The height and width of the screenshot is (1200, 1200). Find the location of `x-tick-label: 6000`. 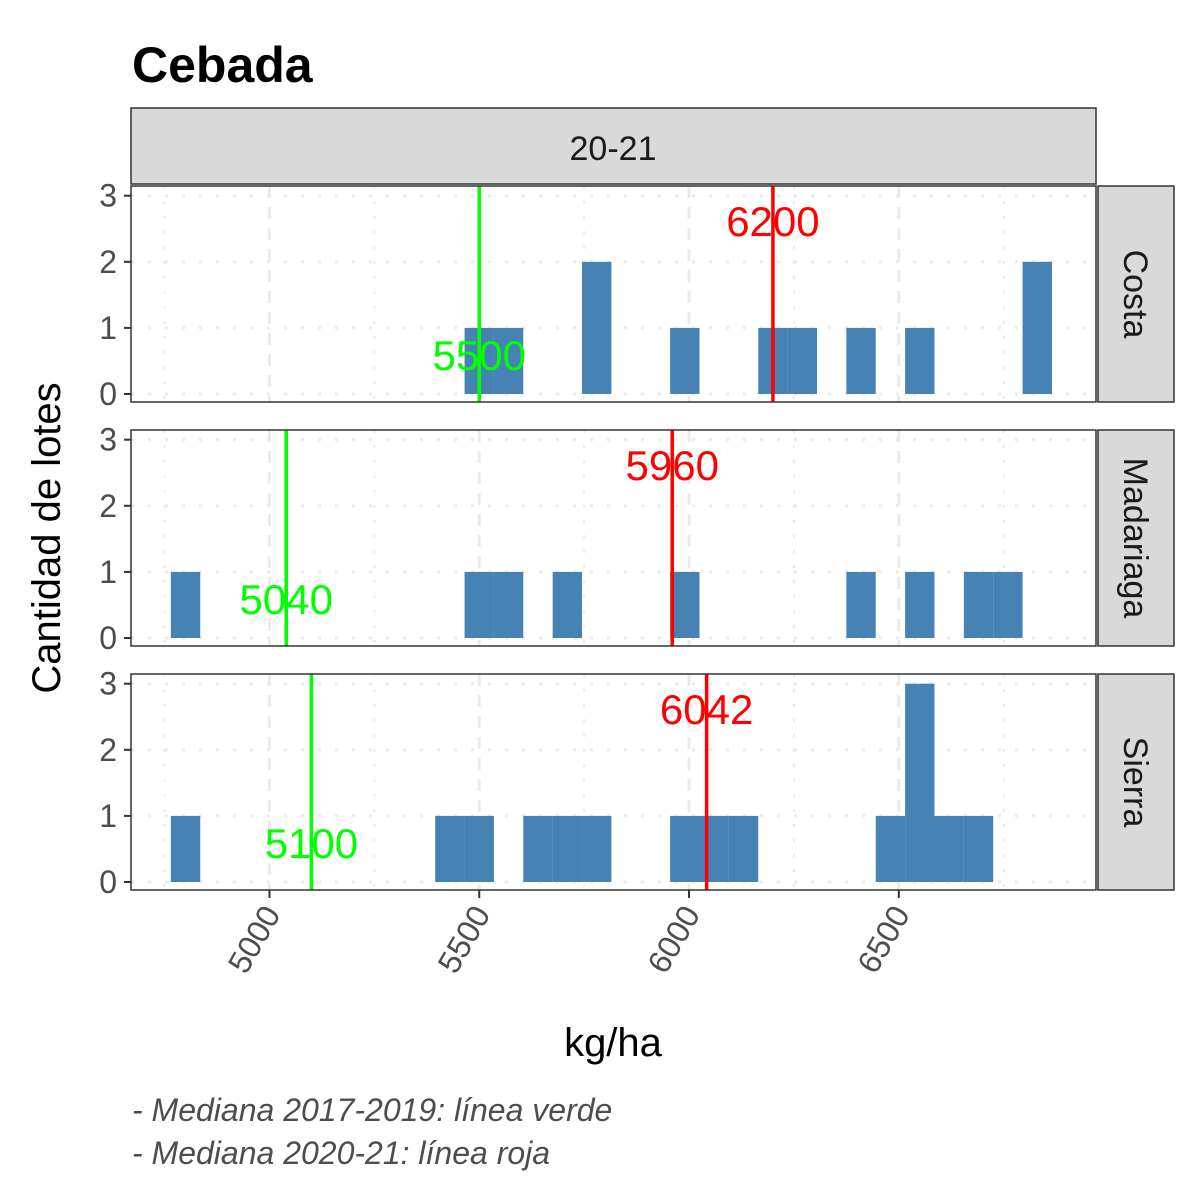

x-tick-label: 6000 is located at coordinates (673, 940).